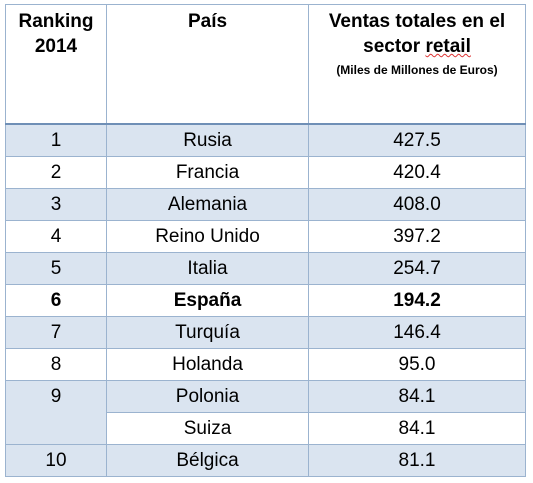 This screenshot has height=483, width=533. I want to click on country-cell: Polonia, so click(207, 396).